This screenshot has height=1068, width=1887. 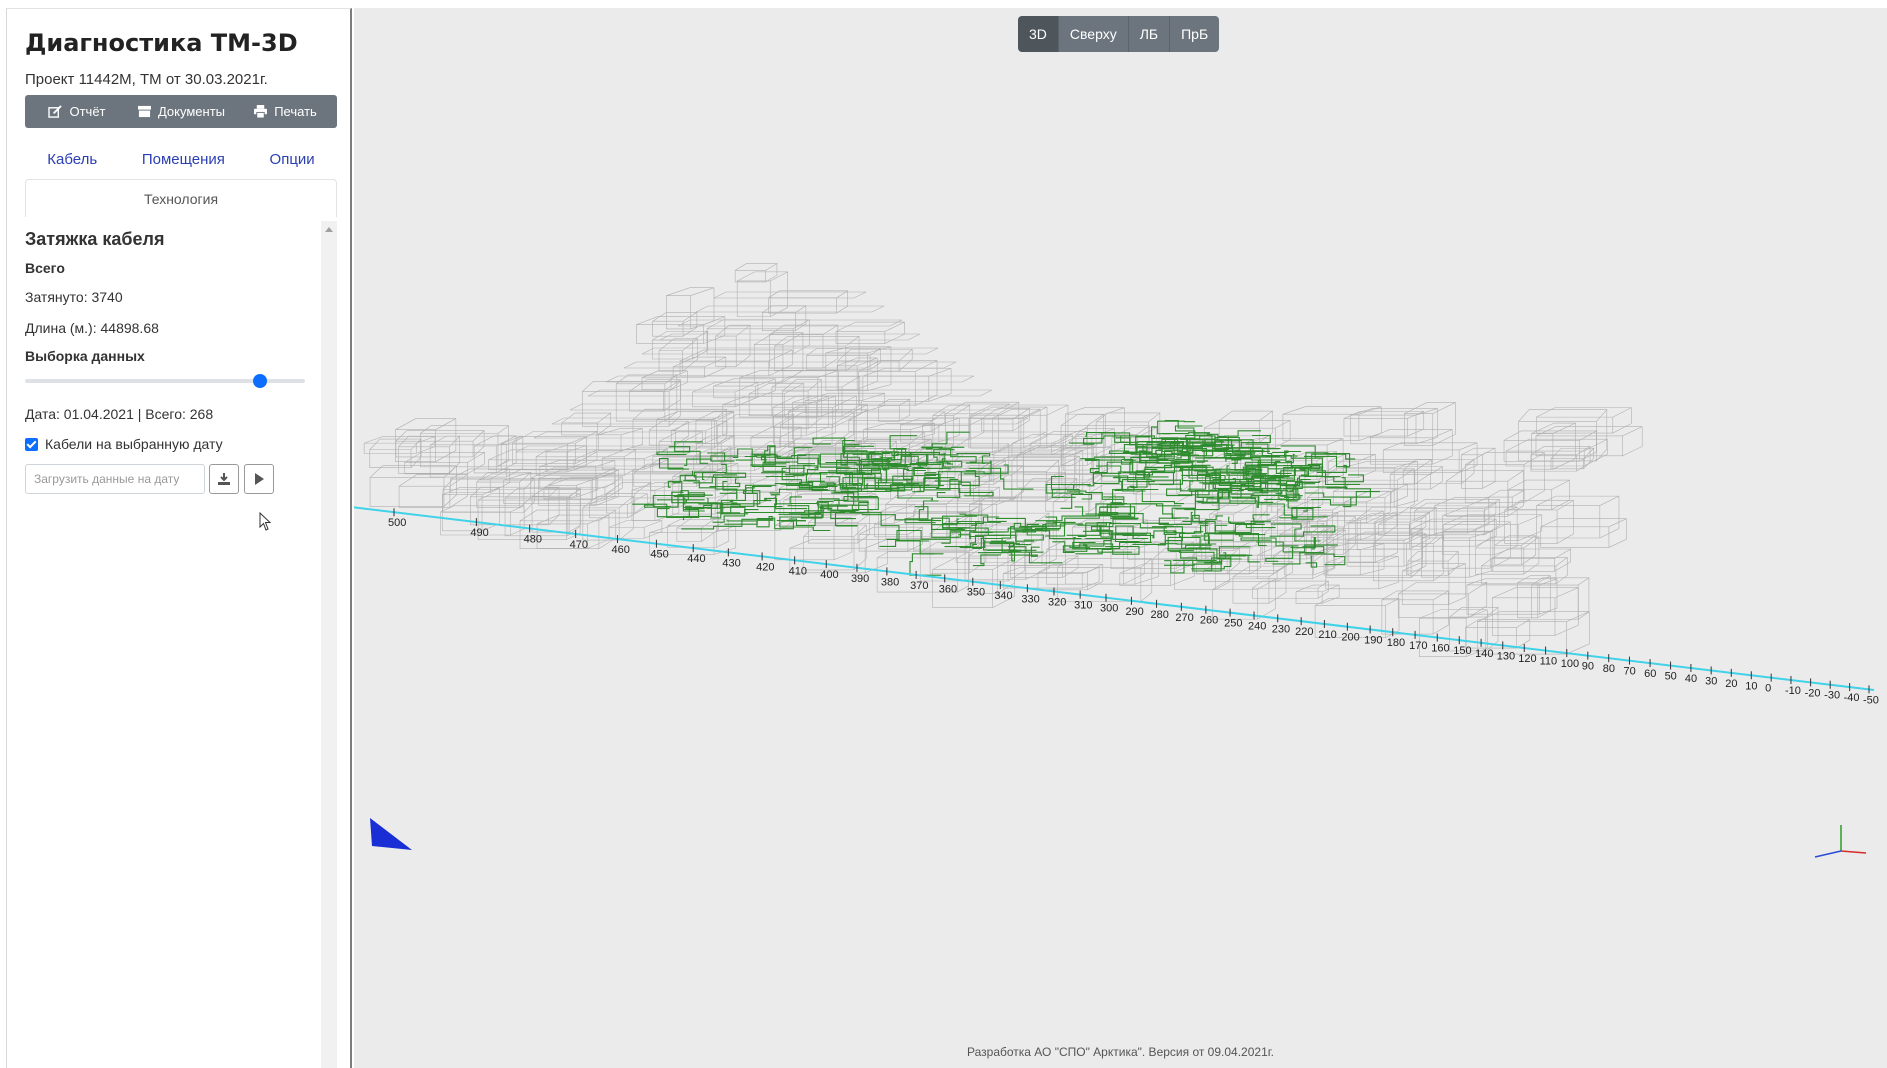 I want to click on report-label: Отчёт, so click(x=87, y=111).